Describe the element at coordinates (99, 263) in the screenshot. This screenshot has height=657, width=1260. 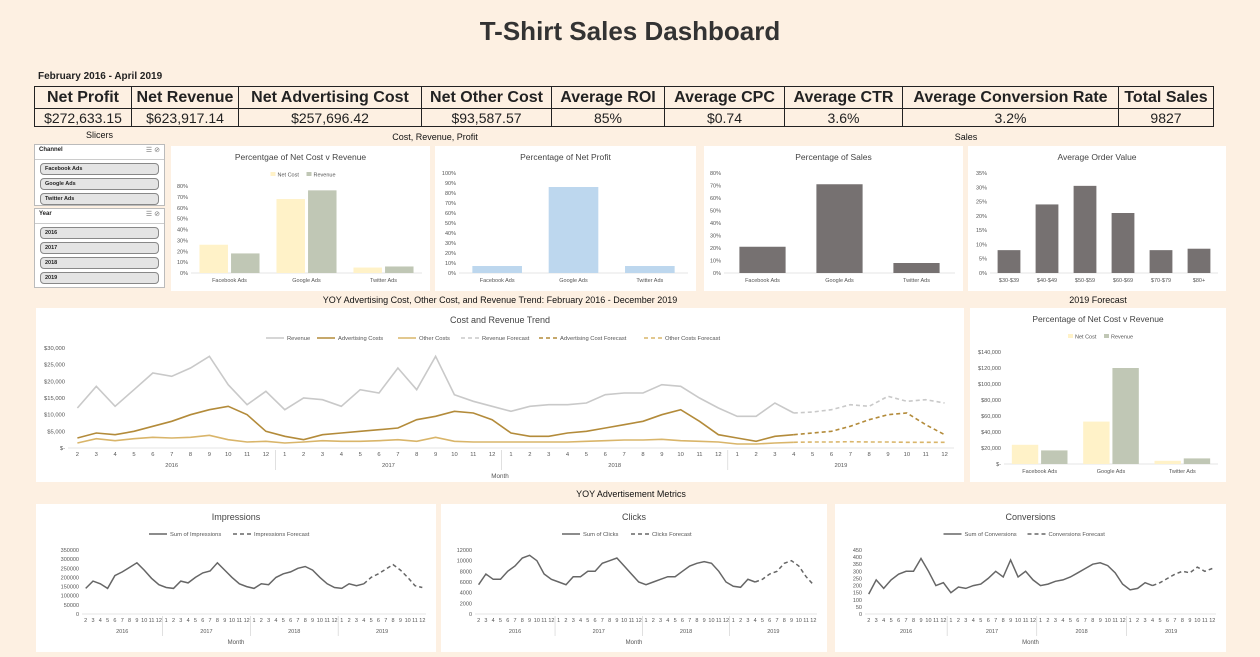
I see `slicer-item-2018: 2018` at that location.